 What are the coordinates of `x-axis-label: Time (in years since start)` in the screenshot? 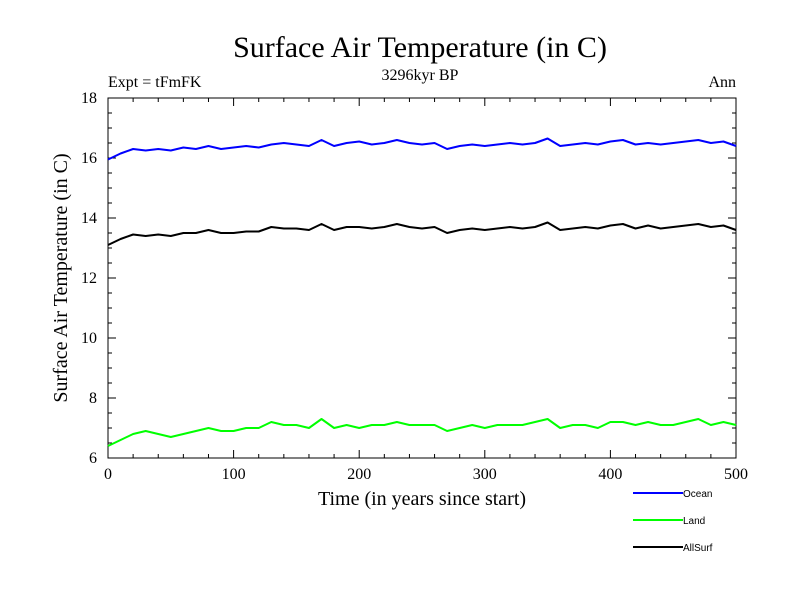 It's located at (422, 499).